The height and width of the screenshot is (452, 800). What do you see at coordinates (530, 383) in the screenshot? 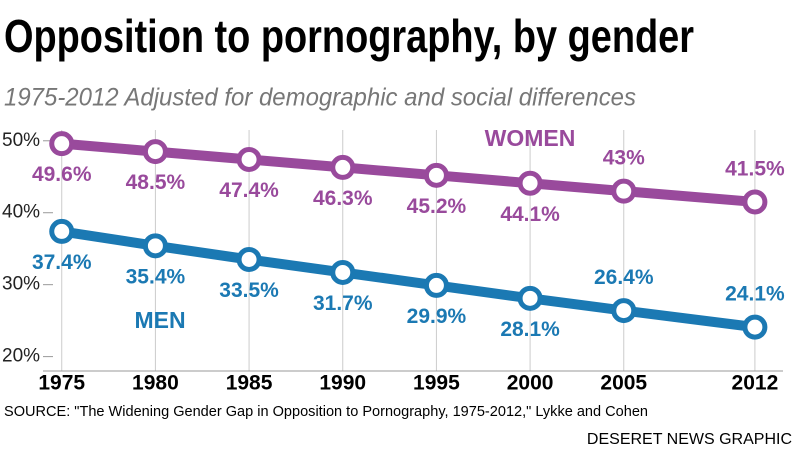
I see `x-tick-label: 2000` at bounding box center [530, 383].